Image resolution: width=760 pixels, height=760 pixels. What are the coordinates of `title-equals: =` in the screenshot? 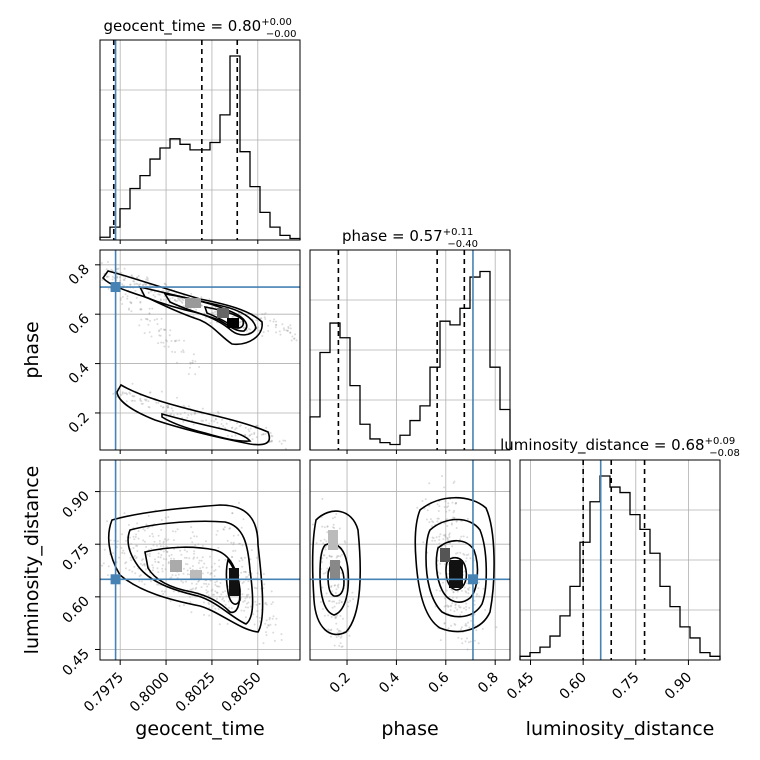 It's located at (660, 445).